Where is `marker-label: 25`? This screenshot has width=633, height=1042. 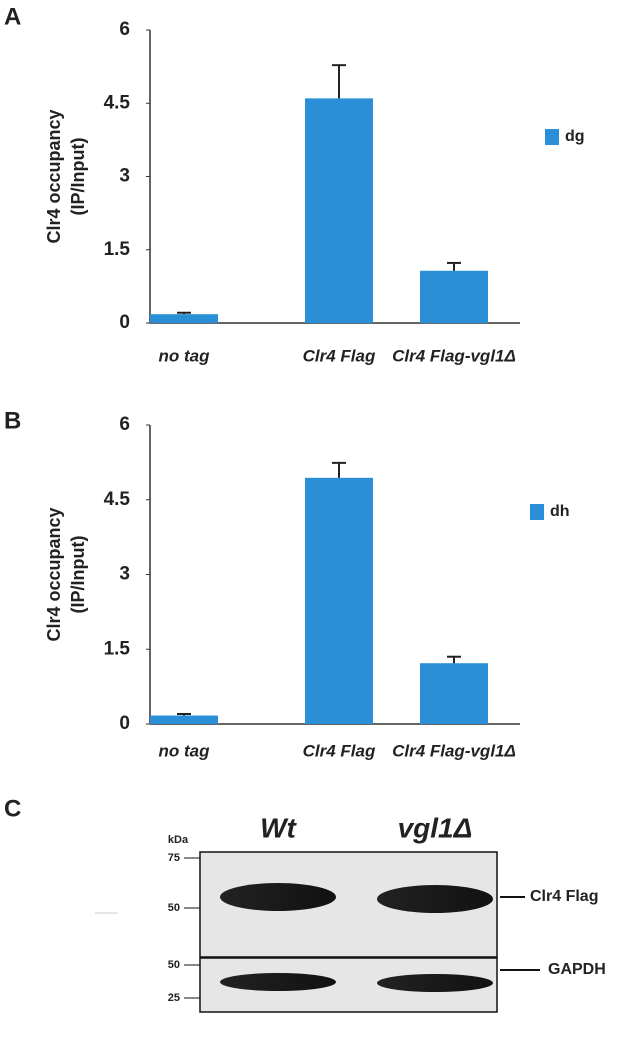
marker-label: 25 is located at coordinates (174, 998).